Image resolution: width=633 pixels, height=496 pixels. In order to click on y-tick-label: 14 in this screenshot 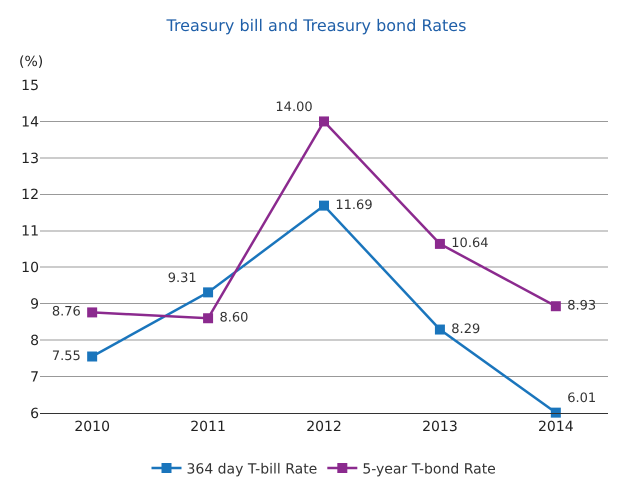, I will do `click(30, 122)`.